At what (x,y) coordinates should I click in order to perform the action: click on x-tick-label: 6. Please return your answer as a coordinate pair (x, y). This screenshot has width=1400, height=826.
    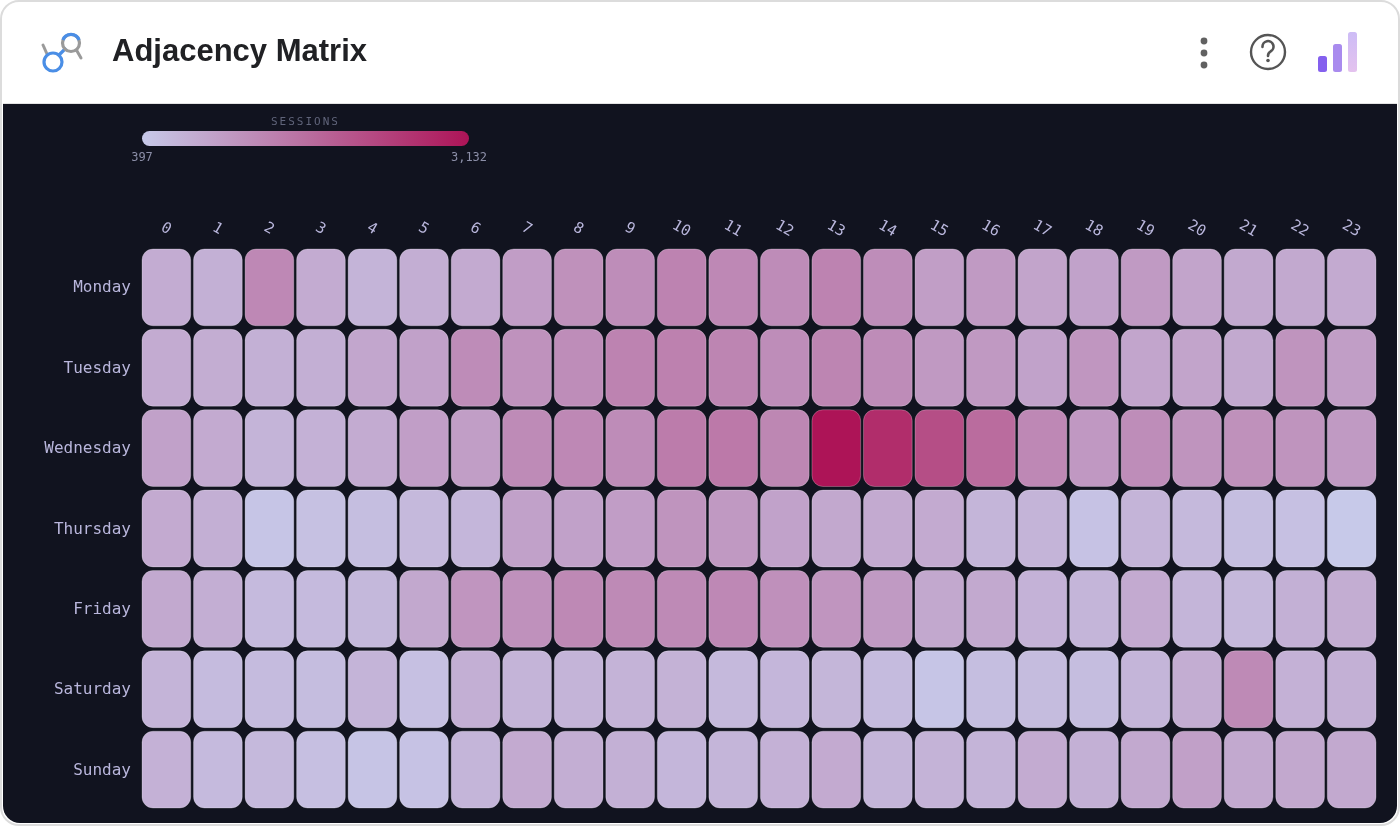
    Looking at the image, I should click on (475, 228).